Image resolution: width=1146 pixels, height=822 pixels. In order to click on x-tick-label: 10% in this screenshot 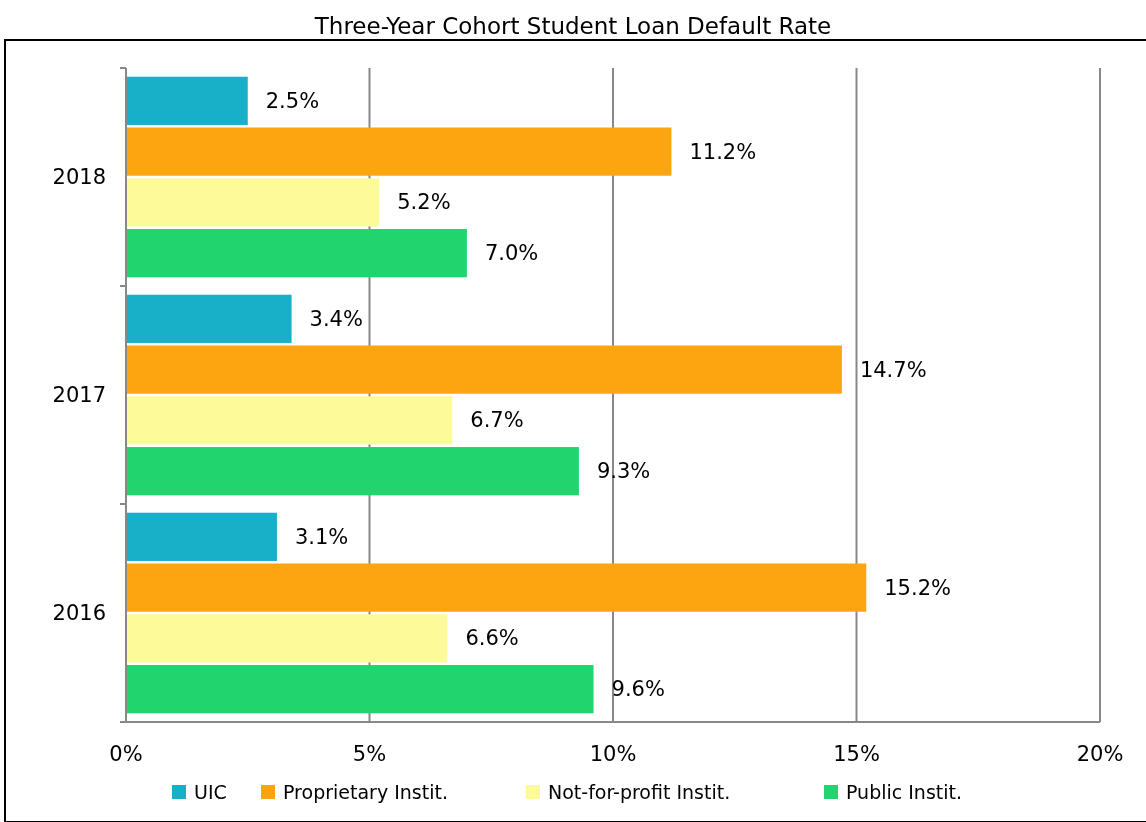, I will do `click(613, 754)`.